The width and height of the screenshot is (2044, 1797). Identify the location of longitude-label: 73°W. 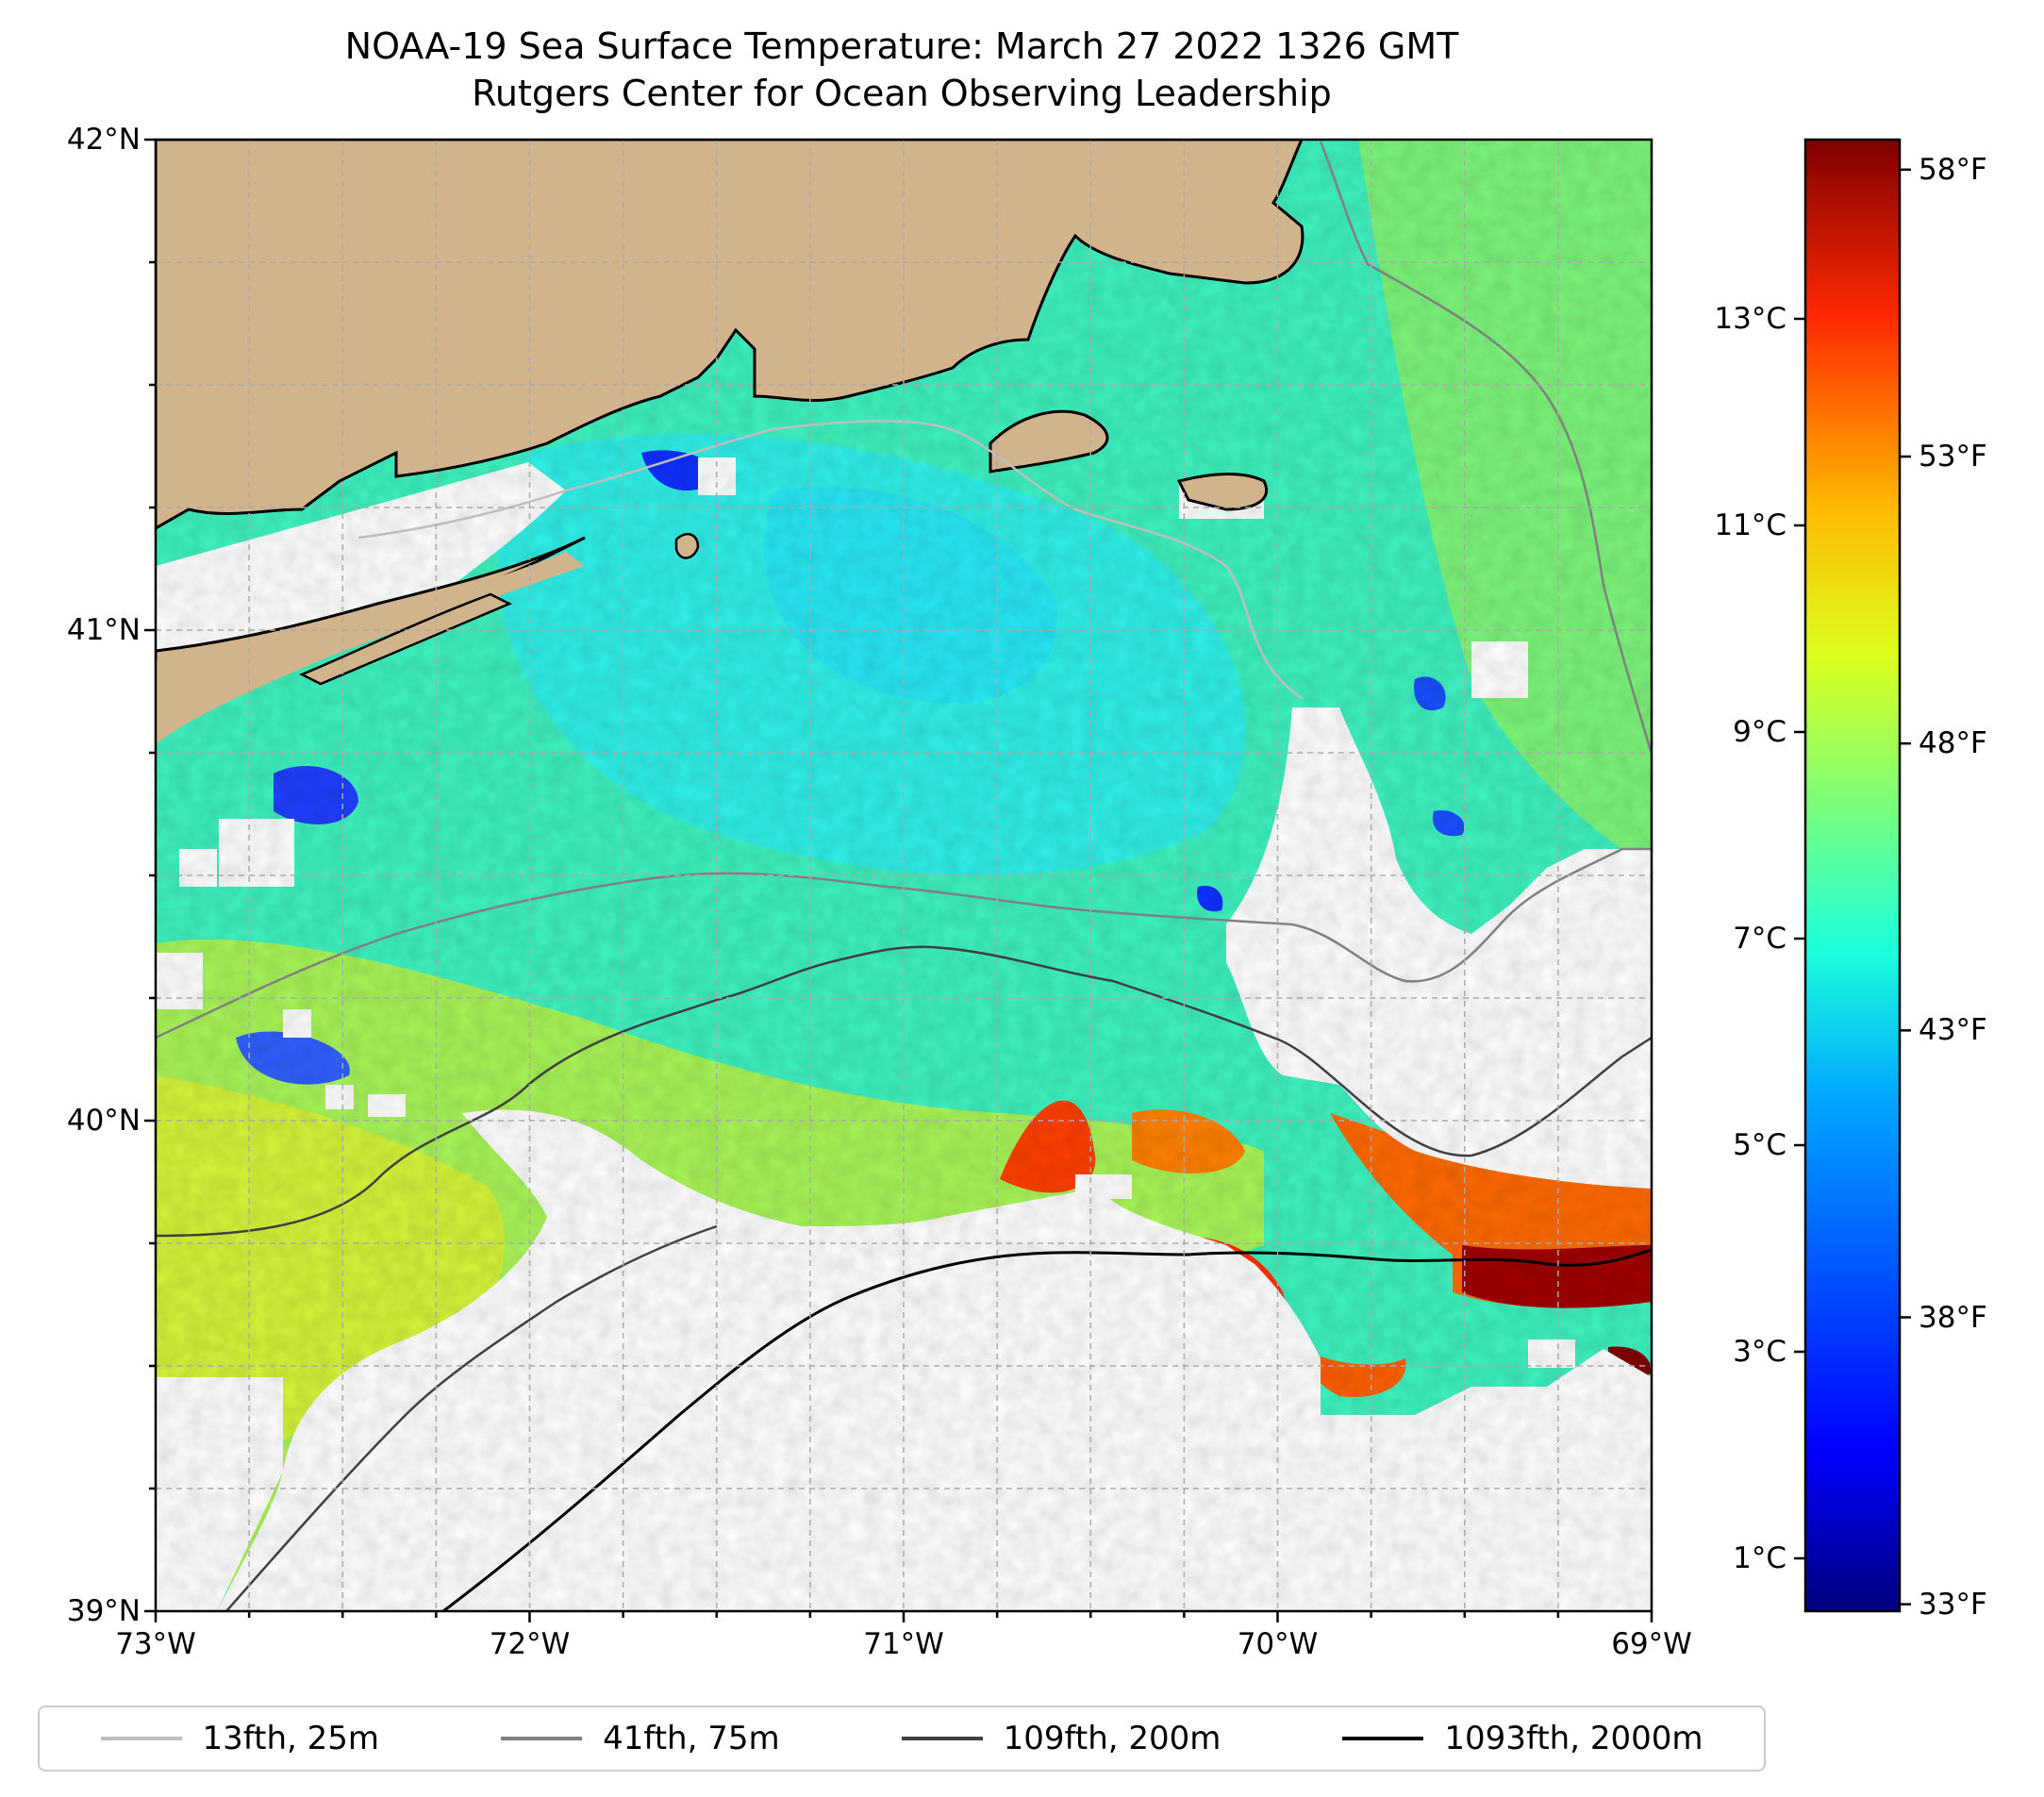
(155, 1644).